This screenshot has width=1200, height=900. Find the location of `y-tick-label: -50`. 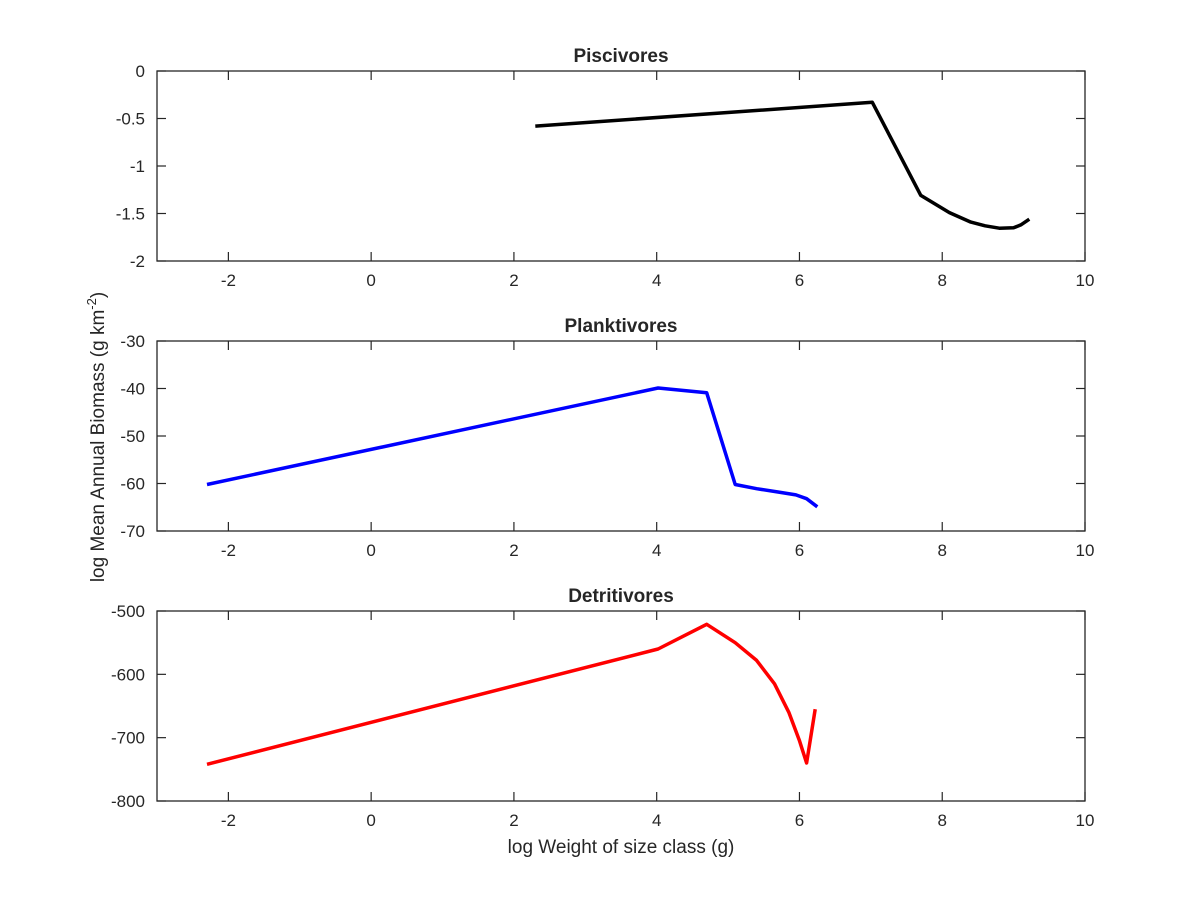

y-tick-label: -50 is located at coordinates (132, 436).